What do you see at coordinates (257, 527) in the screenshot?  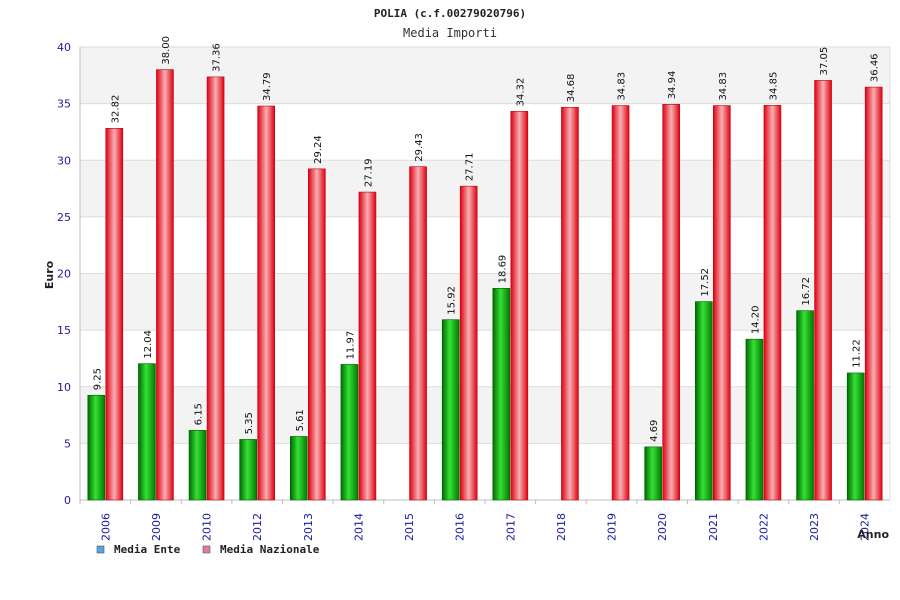 I see `x-tick-label: 2012` at bounding box center [257, 527].